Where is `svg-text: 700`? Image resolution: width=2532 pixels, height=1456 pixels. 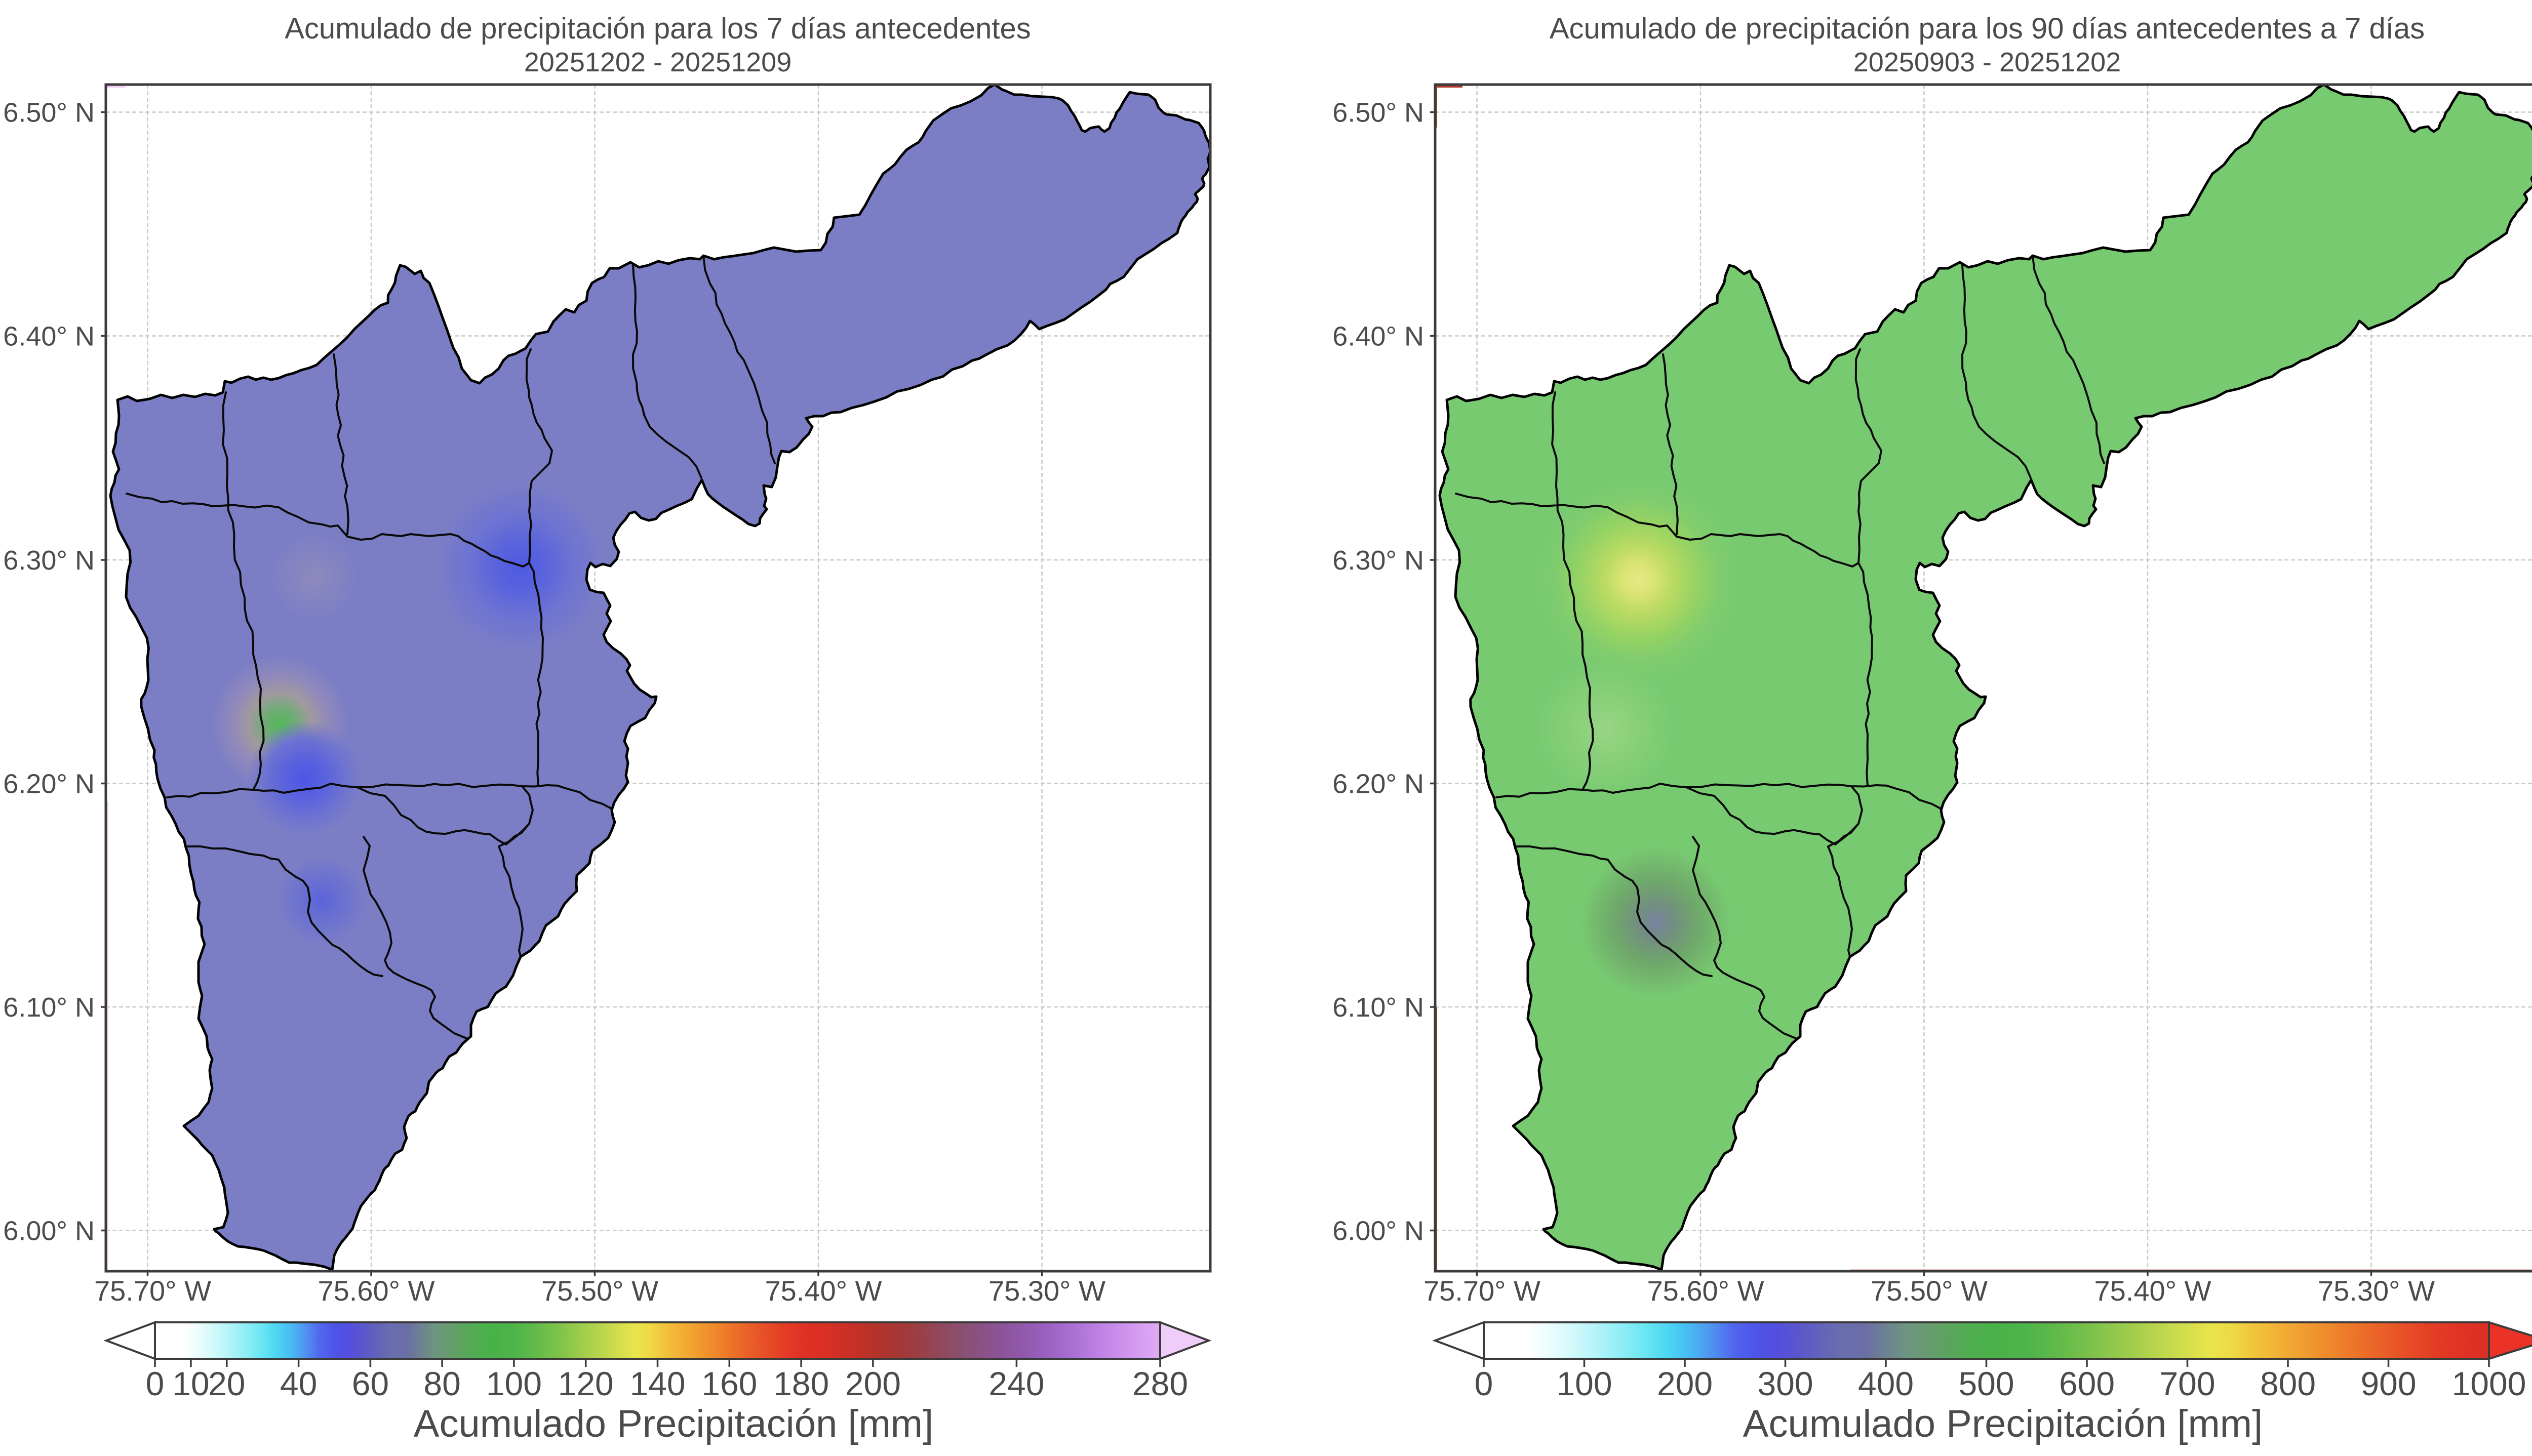 svg-text: 700 is located at coordinates (2187, 1383).